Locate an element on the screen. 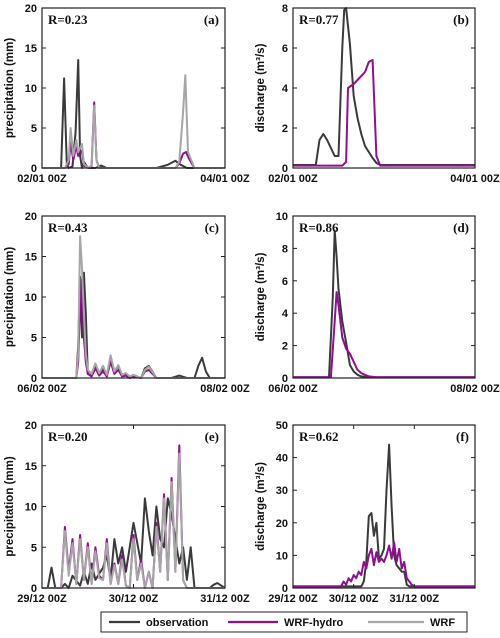 The image size is (500, 638). panel-letter-b: (b) is located at coordinates (461, 19).